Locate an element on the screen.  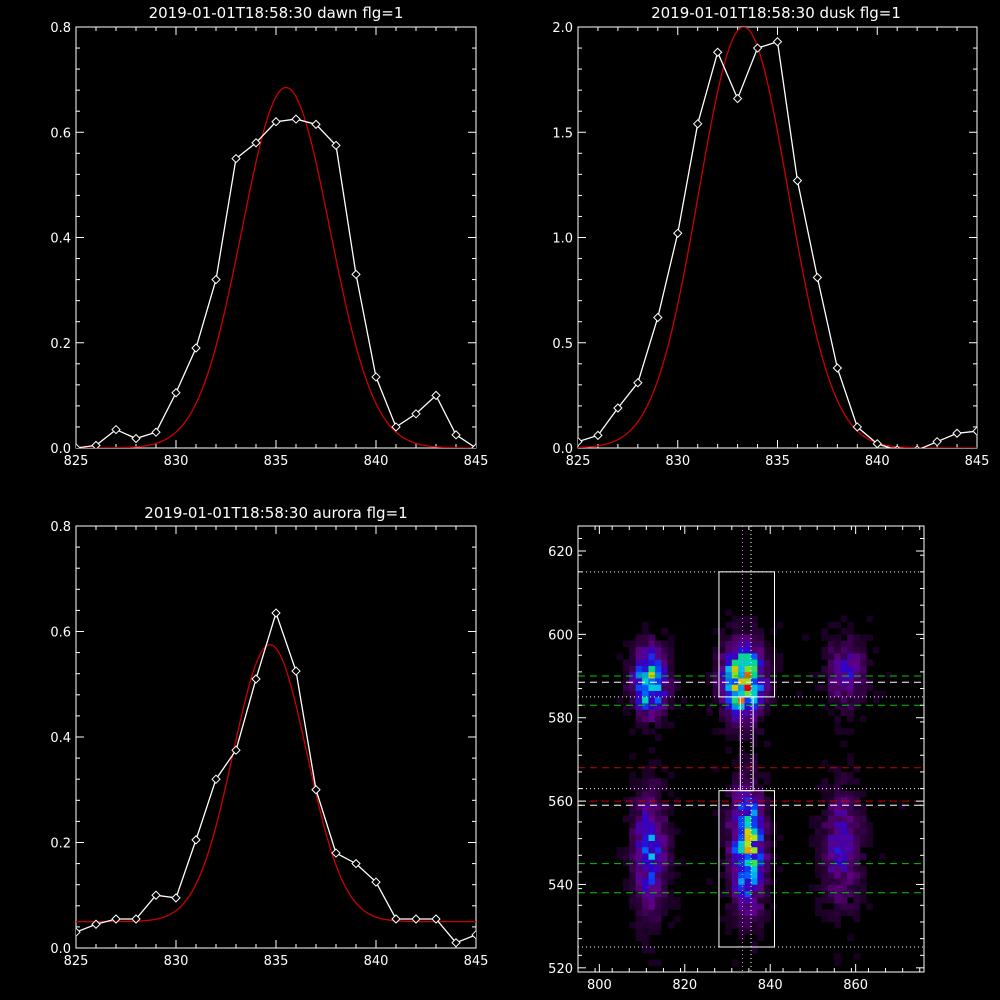
y-tick-label: 0.2 is located at coordinates (60, 844).